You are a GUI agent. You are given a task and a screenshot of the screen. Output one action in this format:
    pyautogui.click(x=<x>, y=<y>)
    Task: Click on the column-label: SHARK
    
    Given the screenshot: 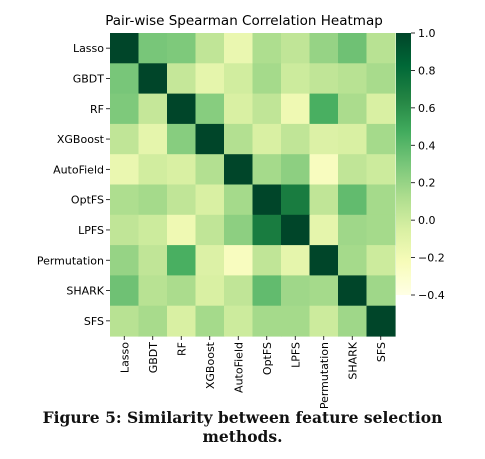 What is the action you would take?
    pyautogui.click(x=352, y=360)
    